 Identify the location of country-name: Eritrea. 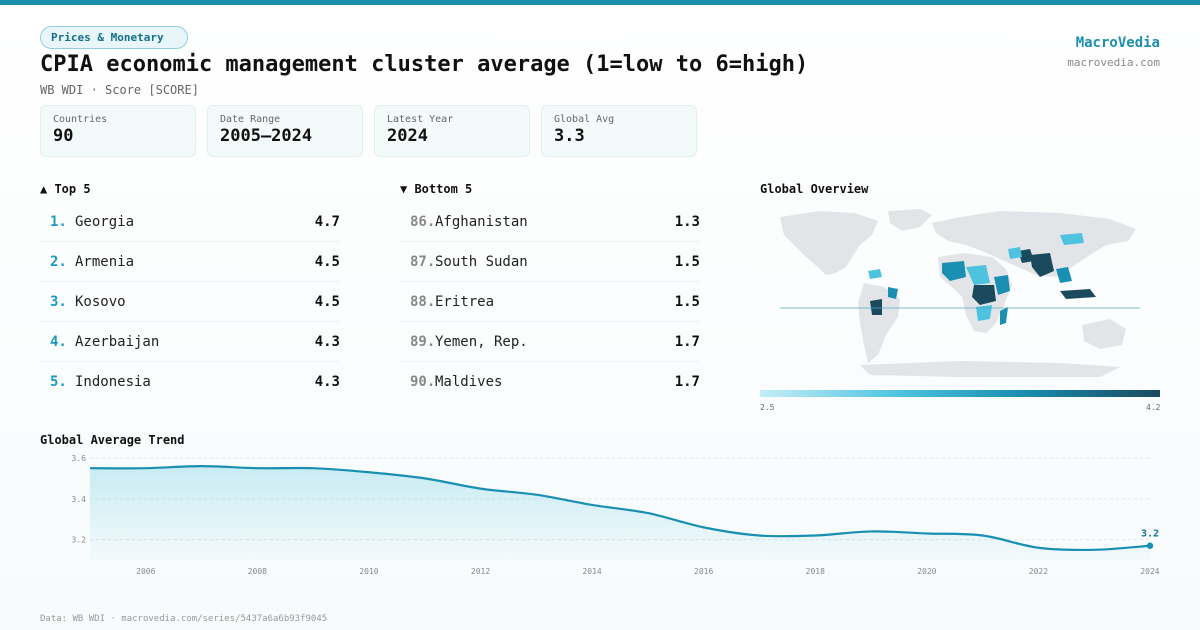
(465, 301).